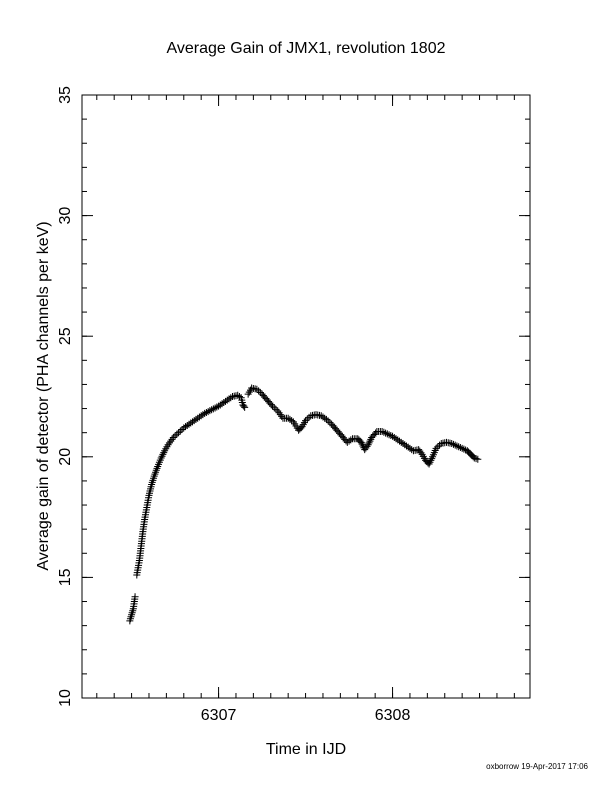 This screenshot has width=612, height=792. What do you see at coordinates (65, 457) in the screenshot?
I see `y-tick-label: 20` at bounding box center [65, 457].